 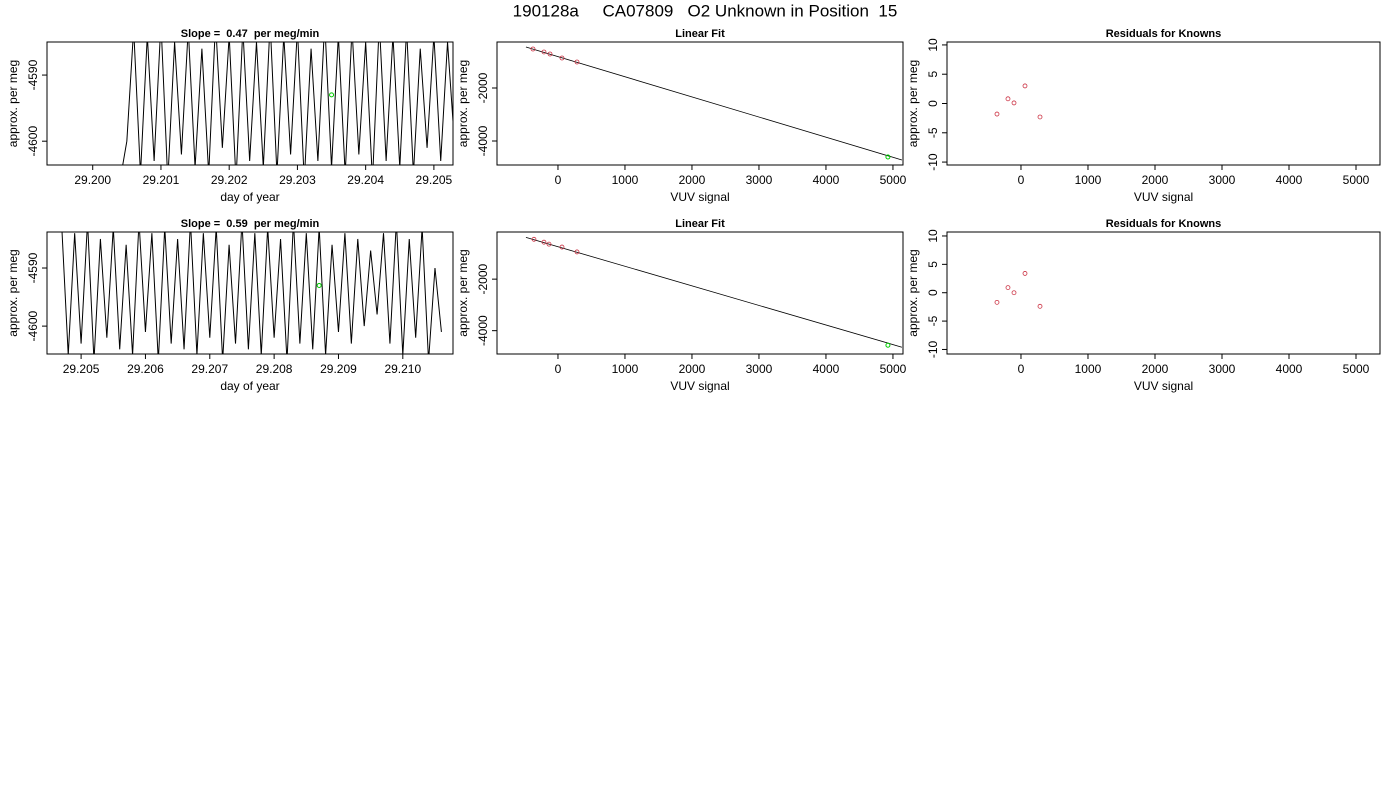 I want to click on x-tick-label: 29.207, so click(x=209, y=369).